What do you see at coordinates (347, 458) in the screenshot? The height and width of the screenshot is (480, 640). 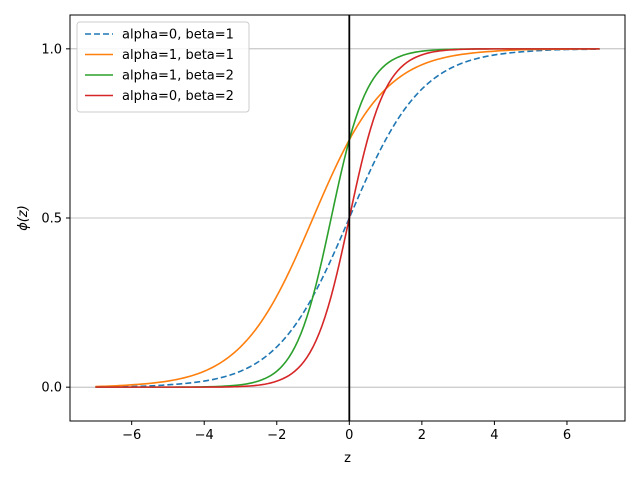 I see `x-axis-label: z` at bounding box center [347, 458].